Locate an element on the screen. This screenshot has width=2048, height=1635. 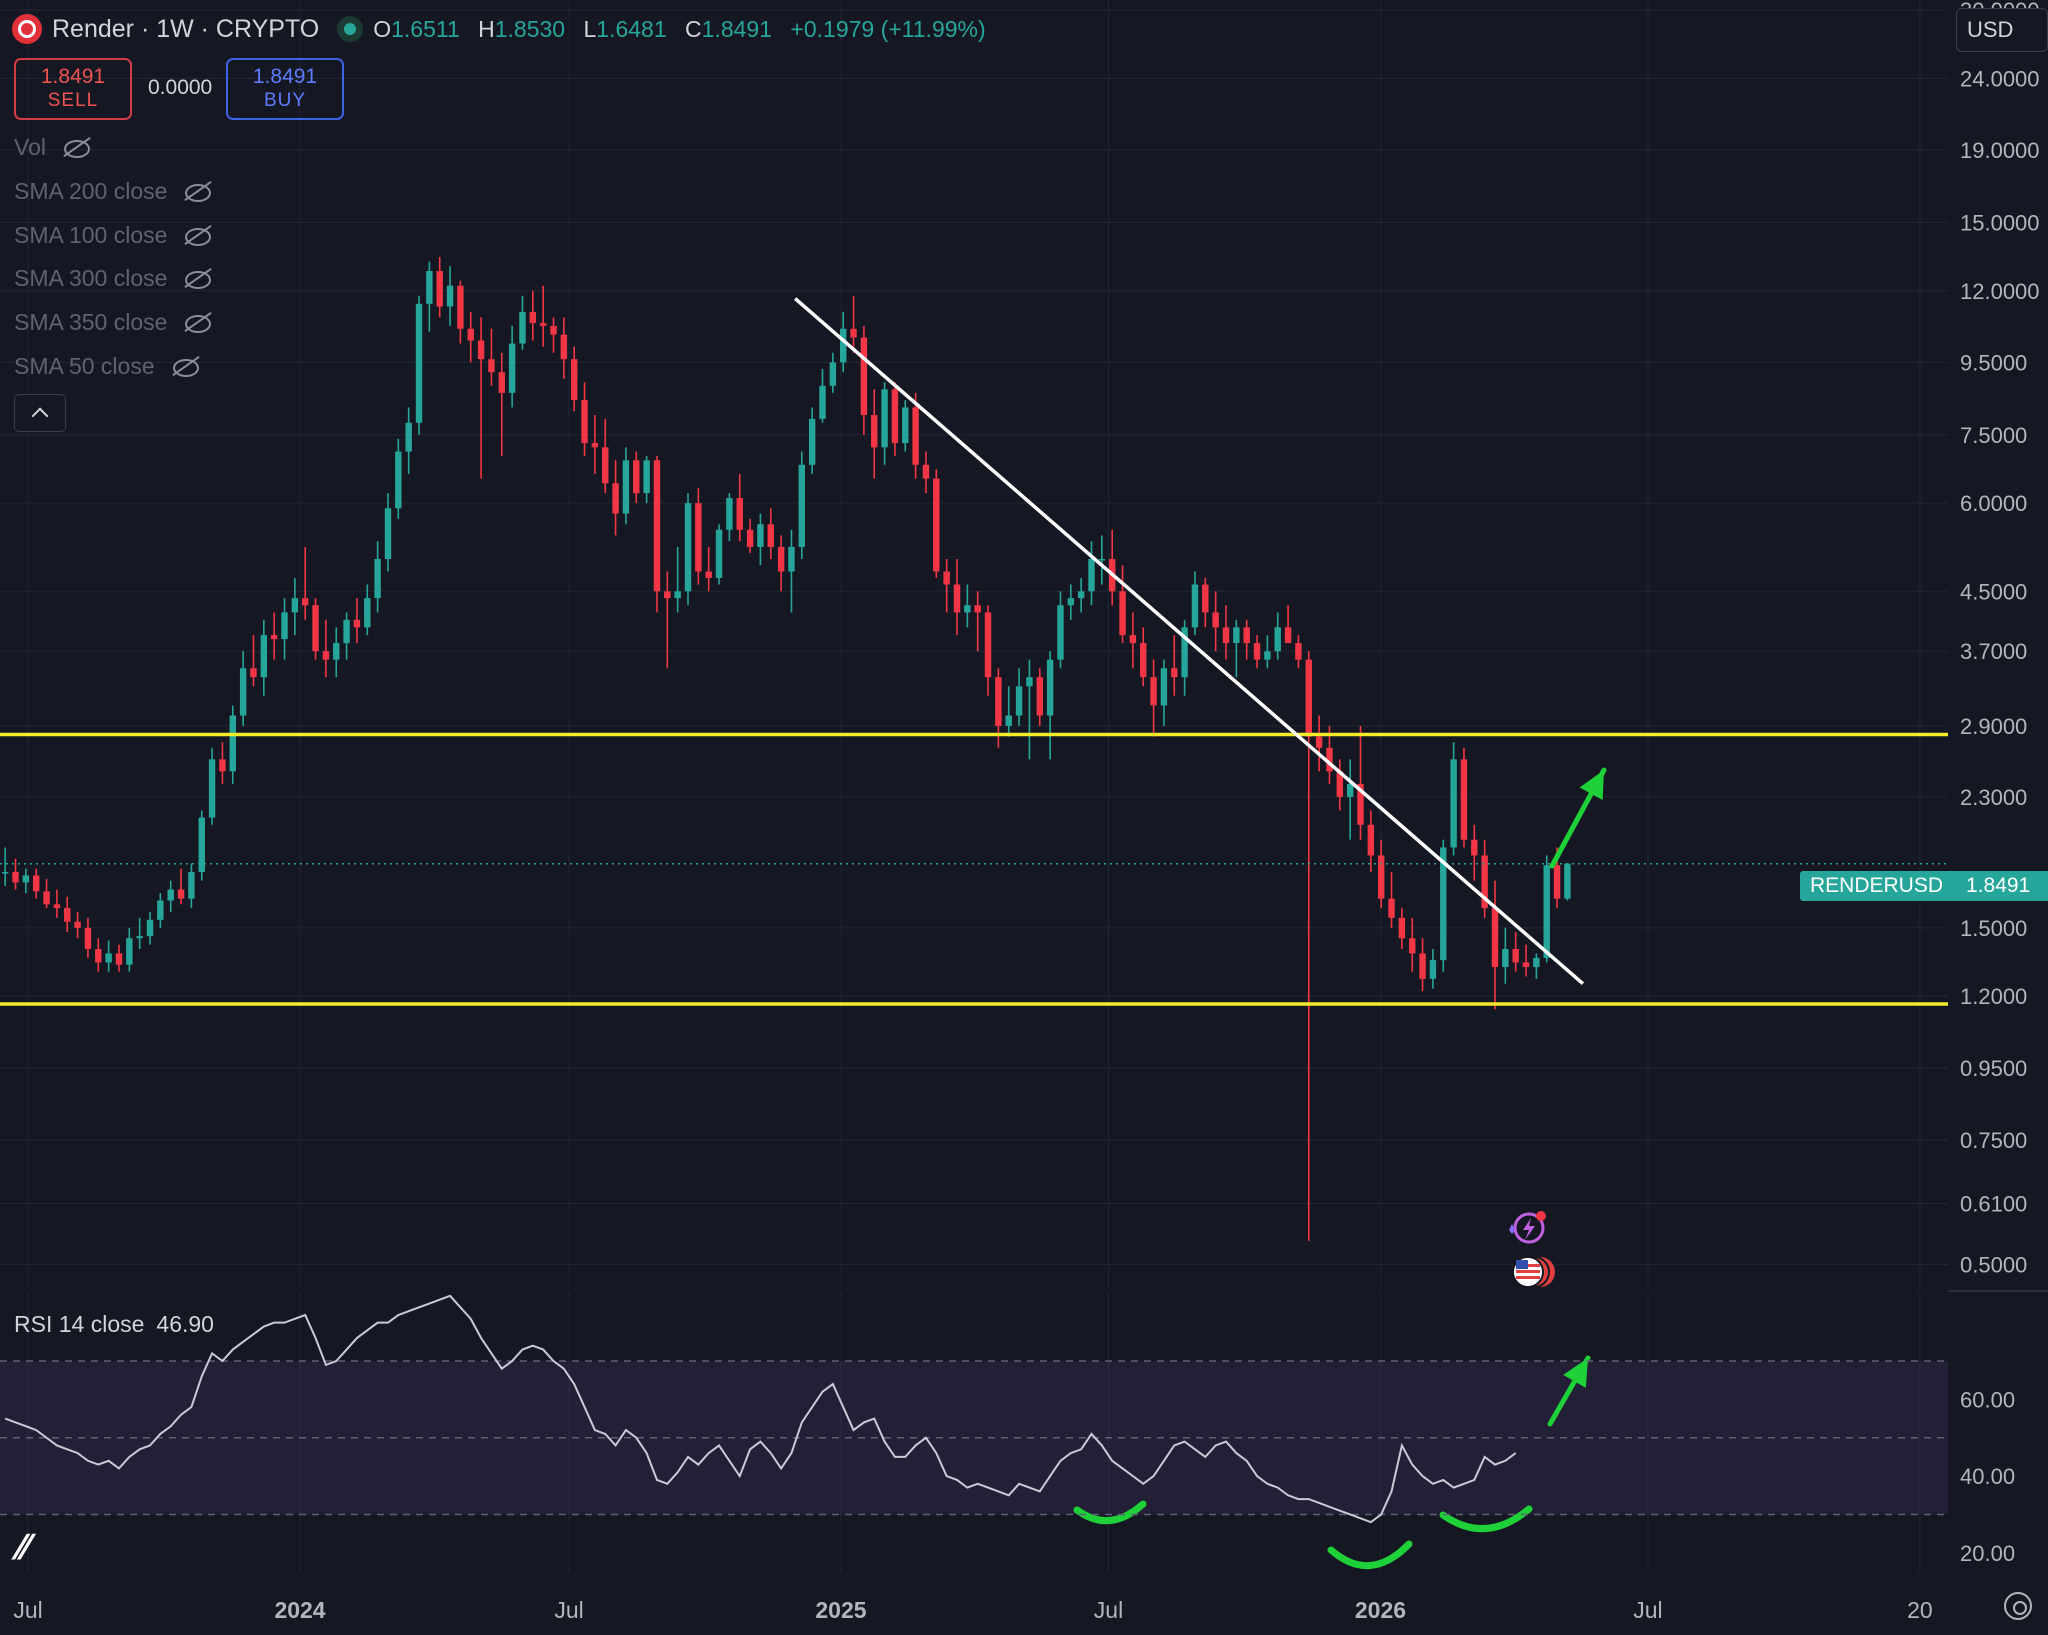
indicator-sma-300: SMA 300 close is located at coordinates (113, 278).